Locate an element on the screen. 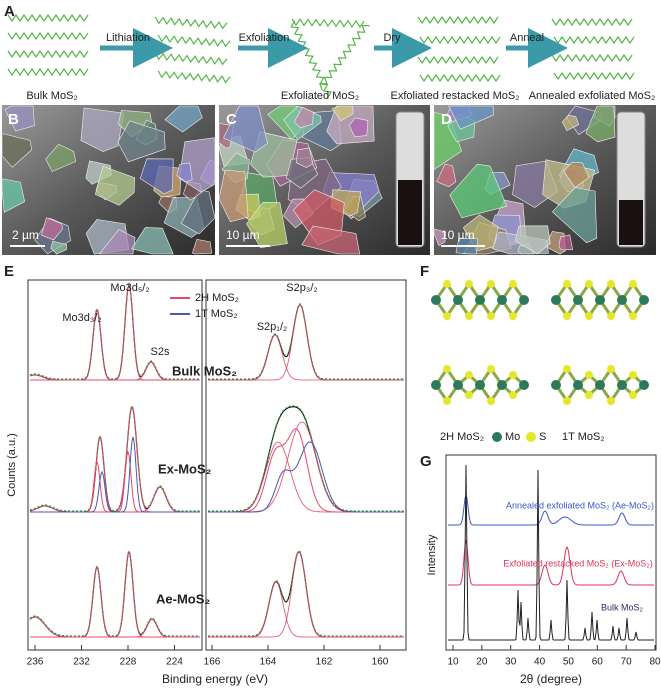 The width and height of the screenshot is (661, 690). x-tick-label: 10 is located at coordinates (453, 662).